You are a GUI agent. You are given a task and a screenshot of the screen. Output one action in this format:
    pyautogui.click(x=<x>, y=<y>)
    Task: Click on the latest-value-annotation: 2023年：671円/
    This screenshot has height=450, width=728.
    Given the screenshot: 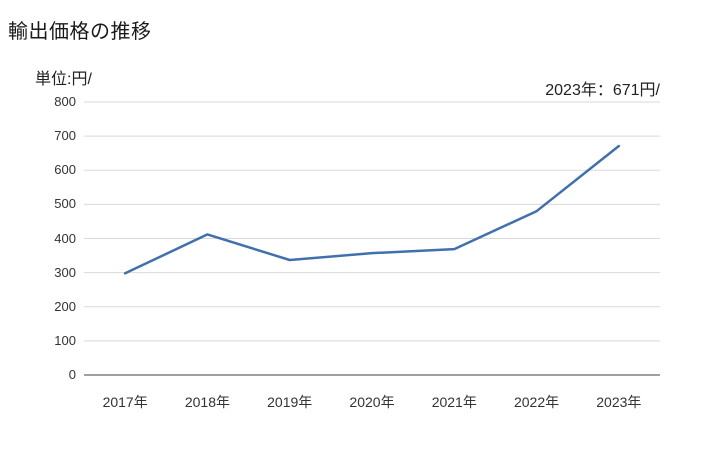 What is the action you would take?
    pyautogui.click(x=602, y=90)
    